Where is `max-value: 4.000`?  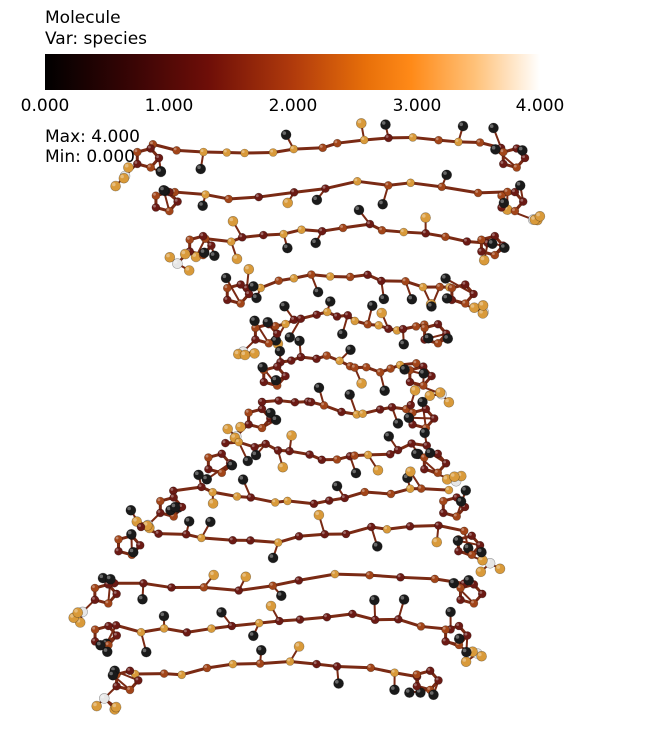 max-value: 4.000 is located at coordinates (115, 137).